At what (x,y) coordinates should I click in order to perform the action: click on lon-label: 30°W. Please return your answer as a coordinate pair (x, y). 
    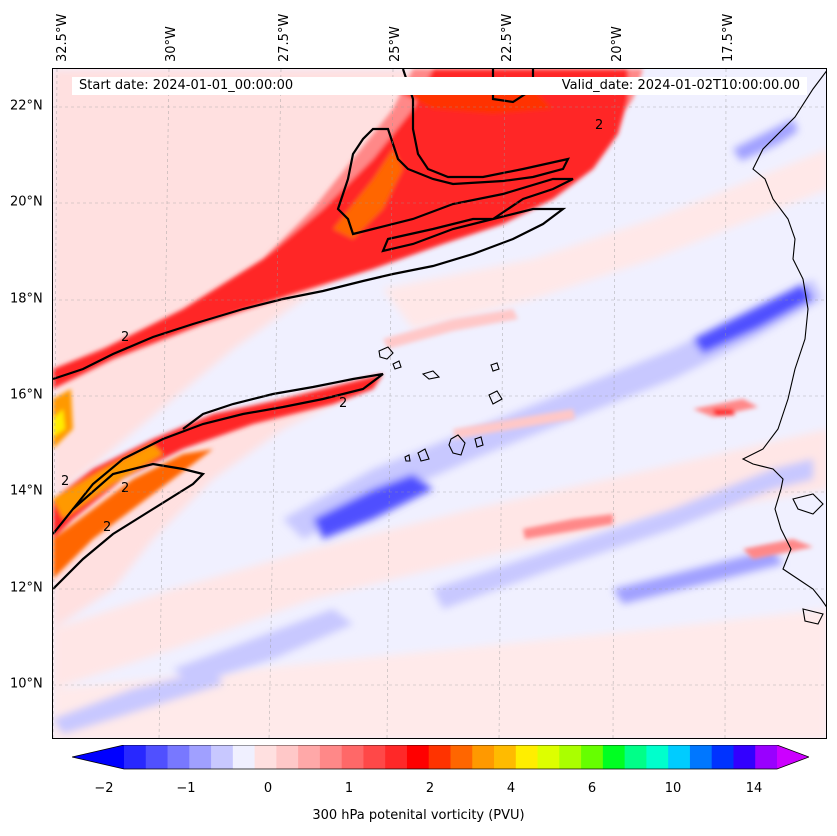
    Looking at the image, I should click on (171, 44).